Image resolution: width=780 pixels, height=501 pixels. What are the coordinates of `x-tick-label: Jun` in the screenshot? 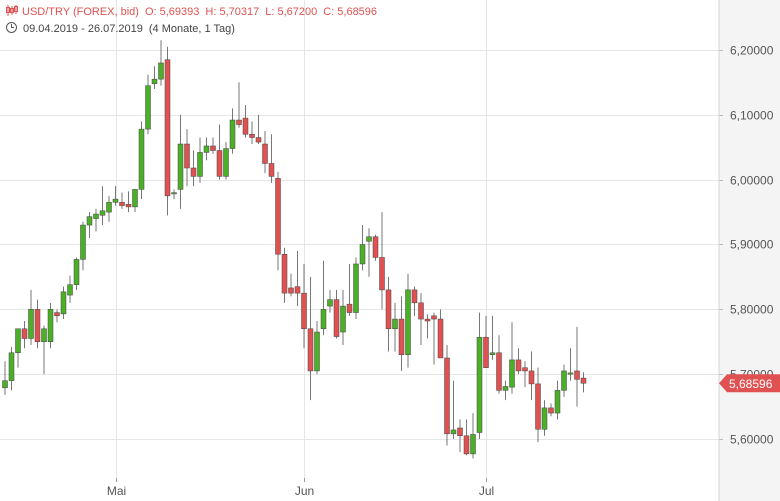 It's located at (304, 491).